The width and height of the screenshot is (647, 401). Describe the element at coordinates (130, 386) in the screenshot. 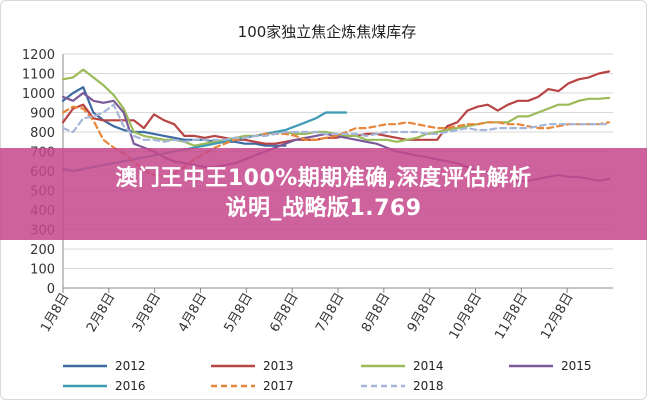

I see `legend-label-2016: 2016` at that location.